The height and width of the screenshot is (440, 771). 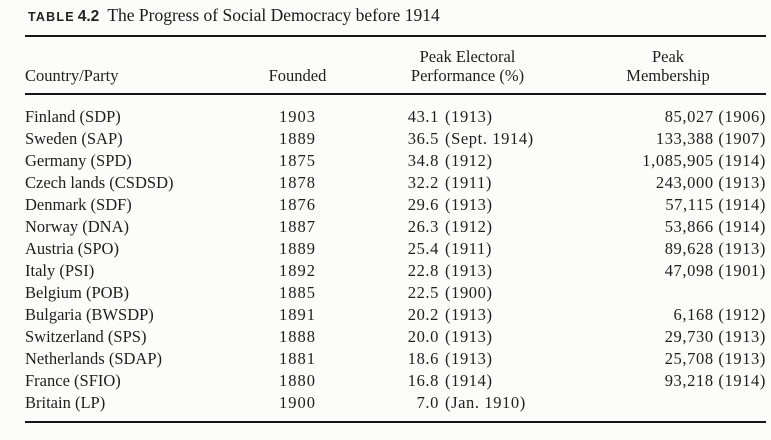 I want to click on electoral-value: 7.0, so click(x=427, y=402).